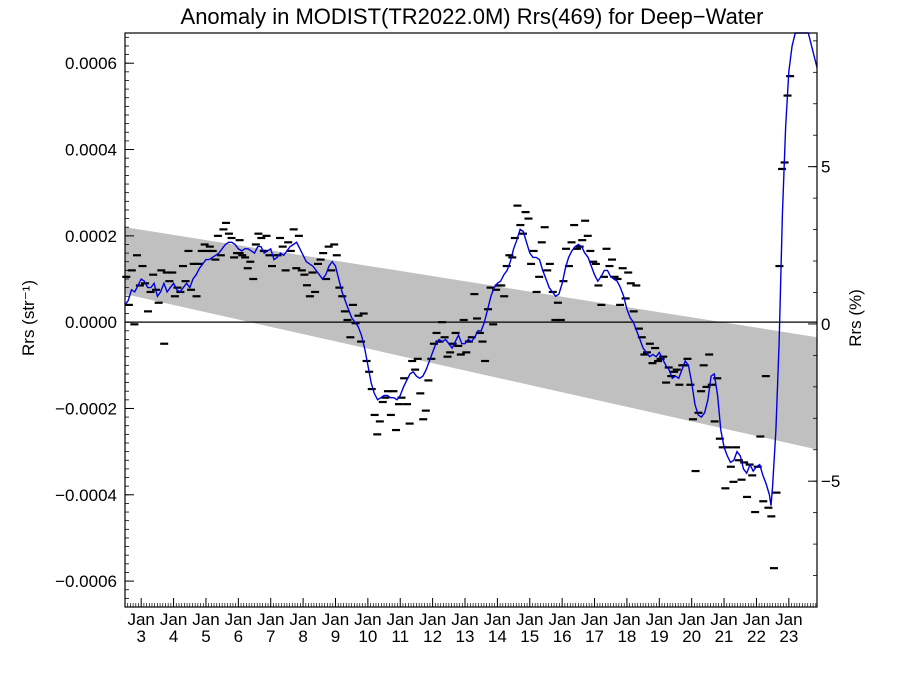 The image size is (900, 675). Describe the element at coordinates (724, 636) in the screenshot. I see `x-tick-sublabel: 21` at that location.